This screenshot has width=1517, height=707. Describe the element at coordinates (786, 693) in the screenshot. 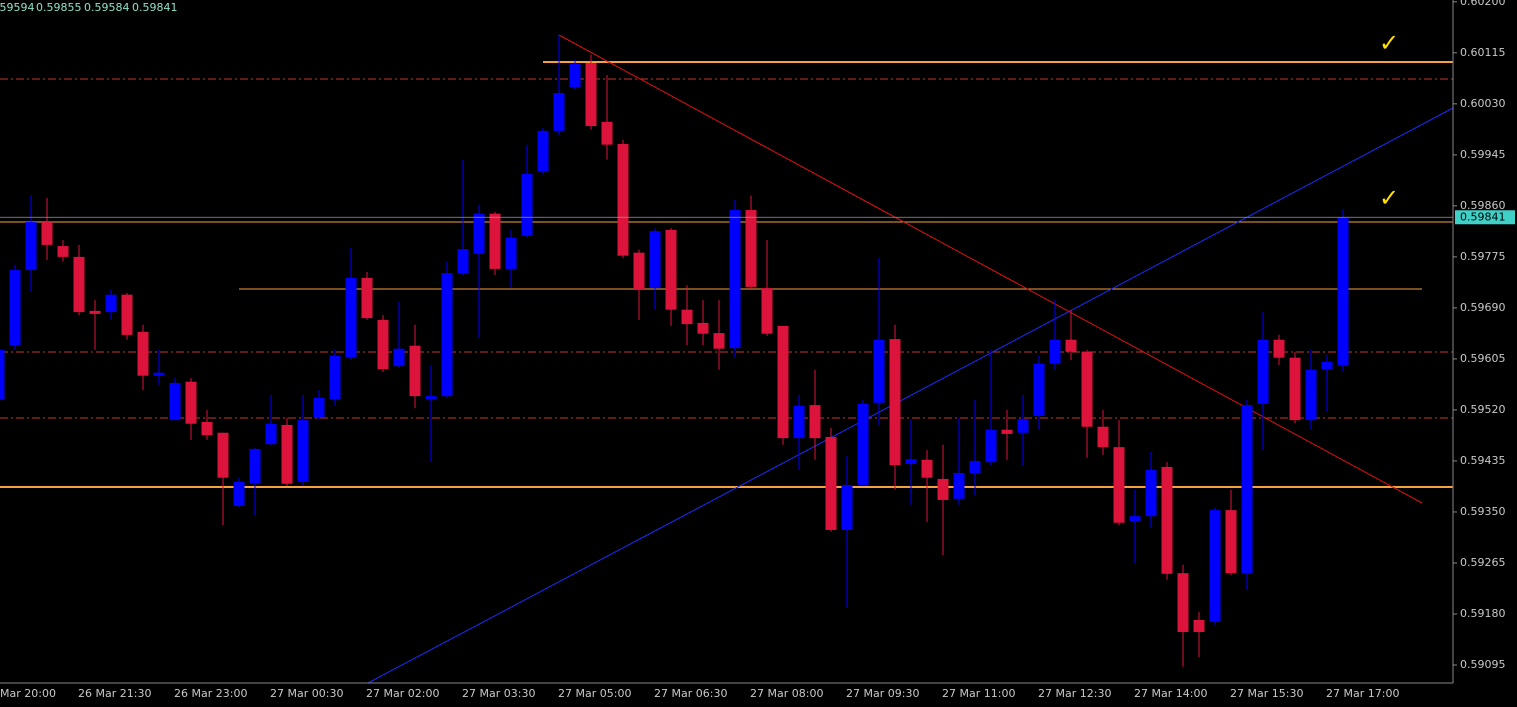

I see `x-tick-label: 27 Mar 08:00` at that location.